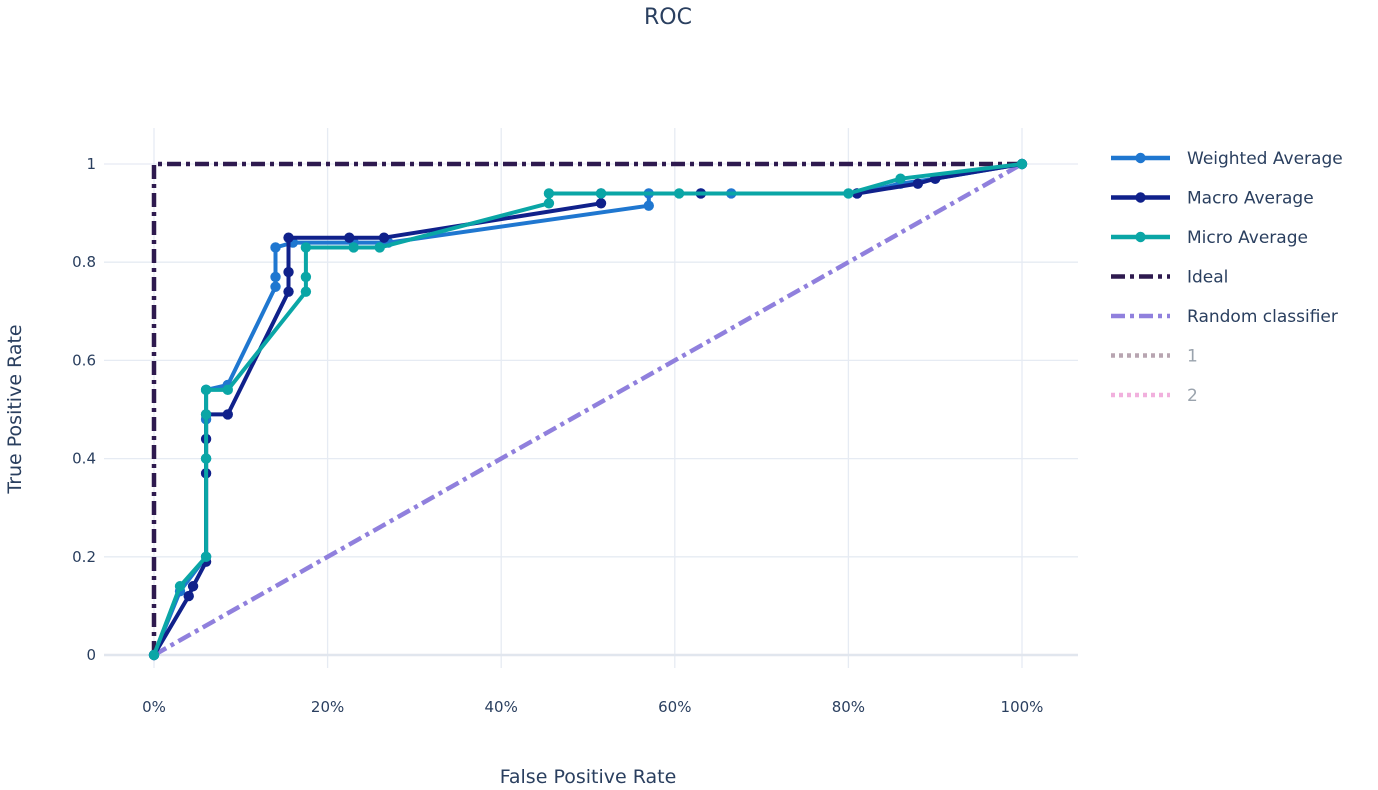  Describe the element at coordinates (1262, 317) in the screenshot. I see `legend-label: Random classifier` at that location.